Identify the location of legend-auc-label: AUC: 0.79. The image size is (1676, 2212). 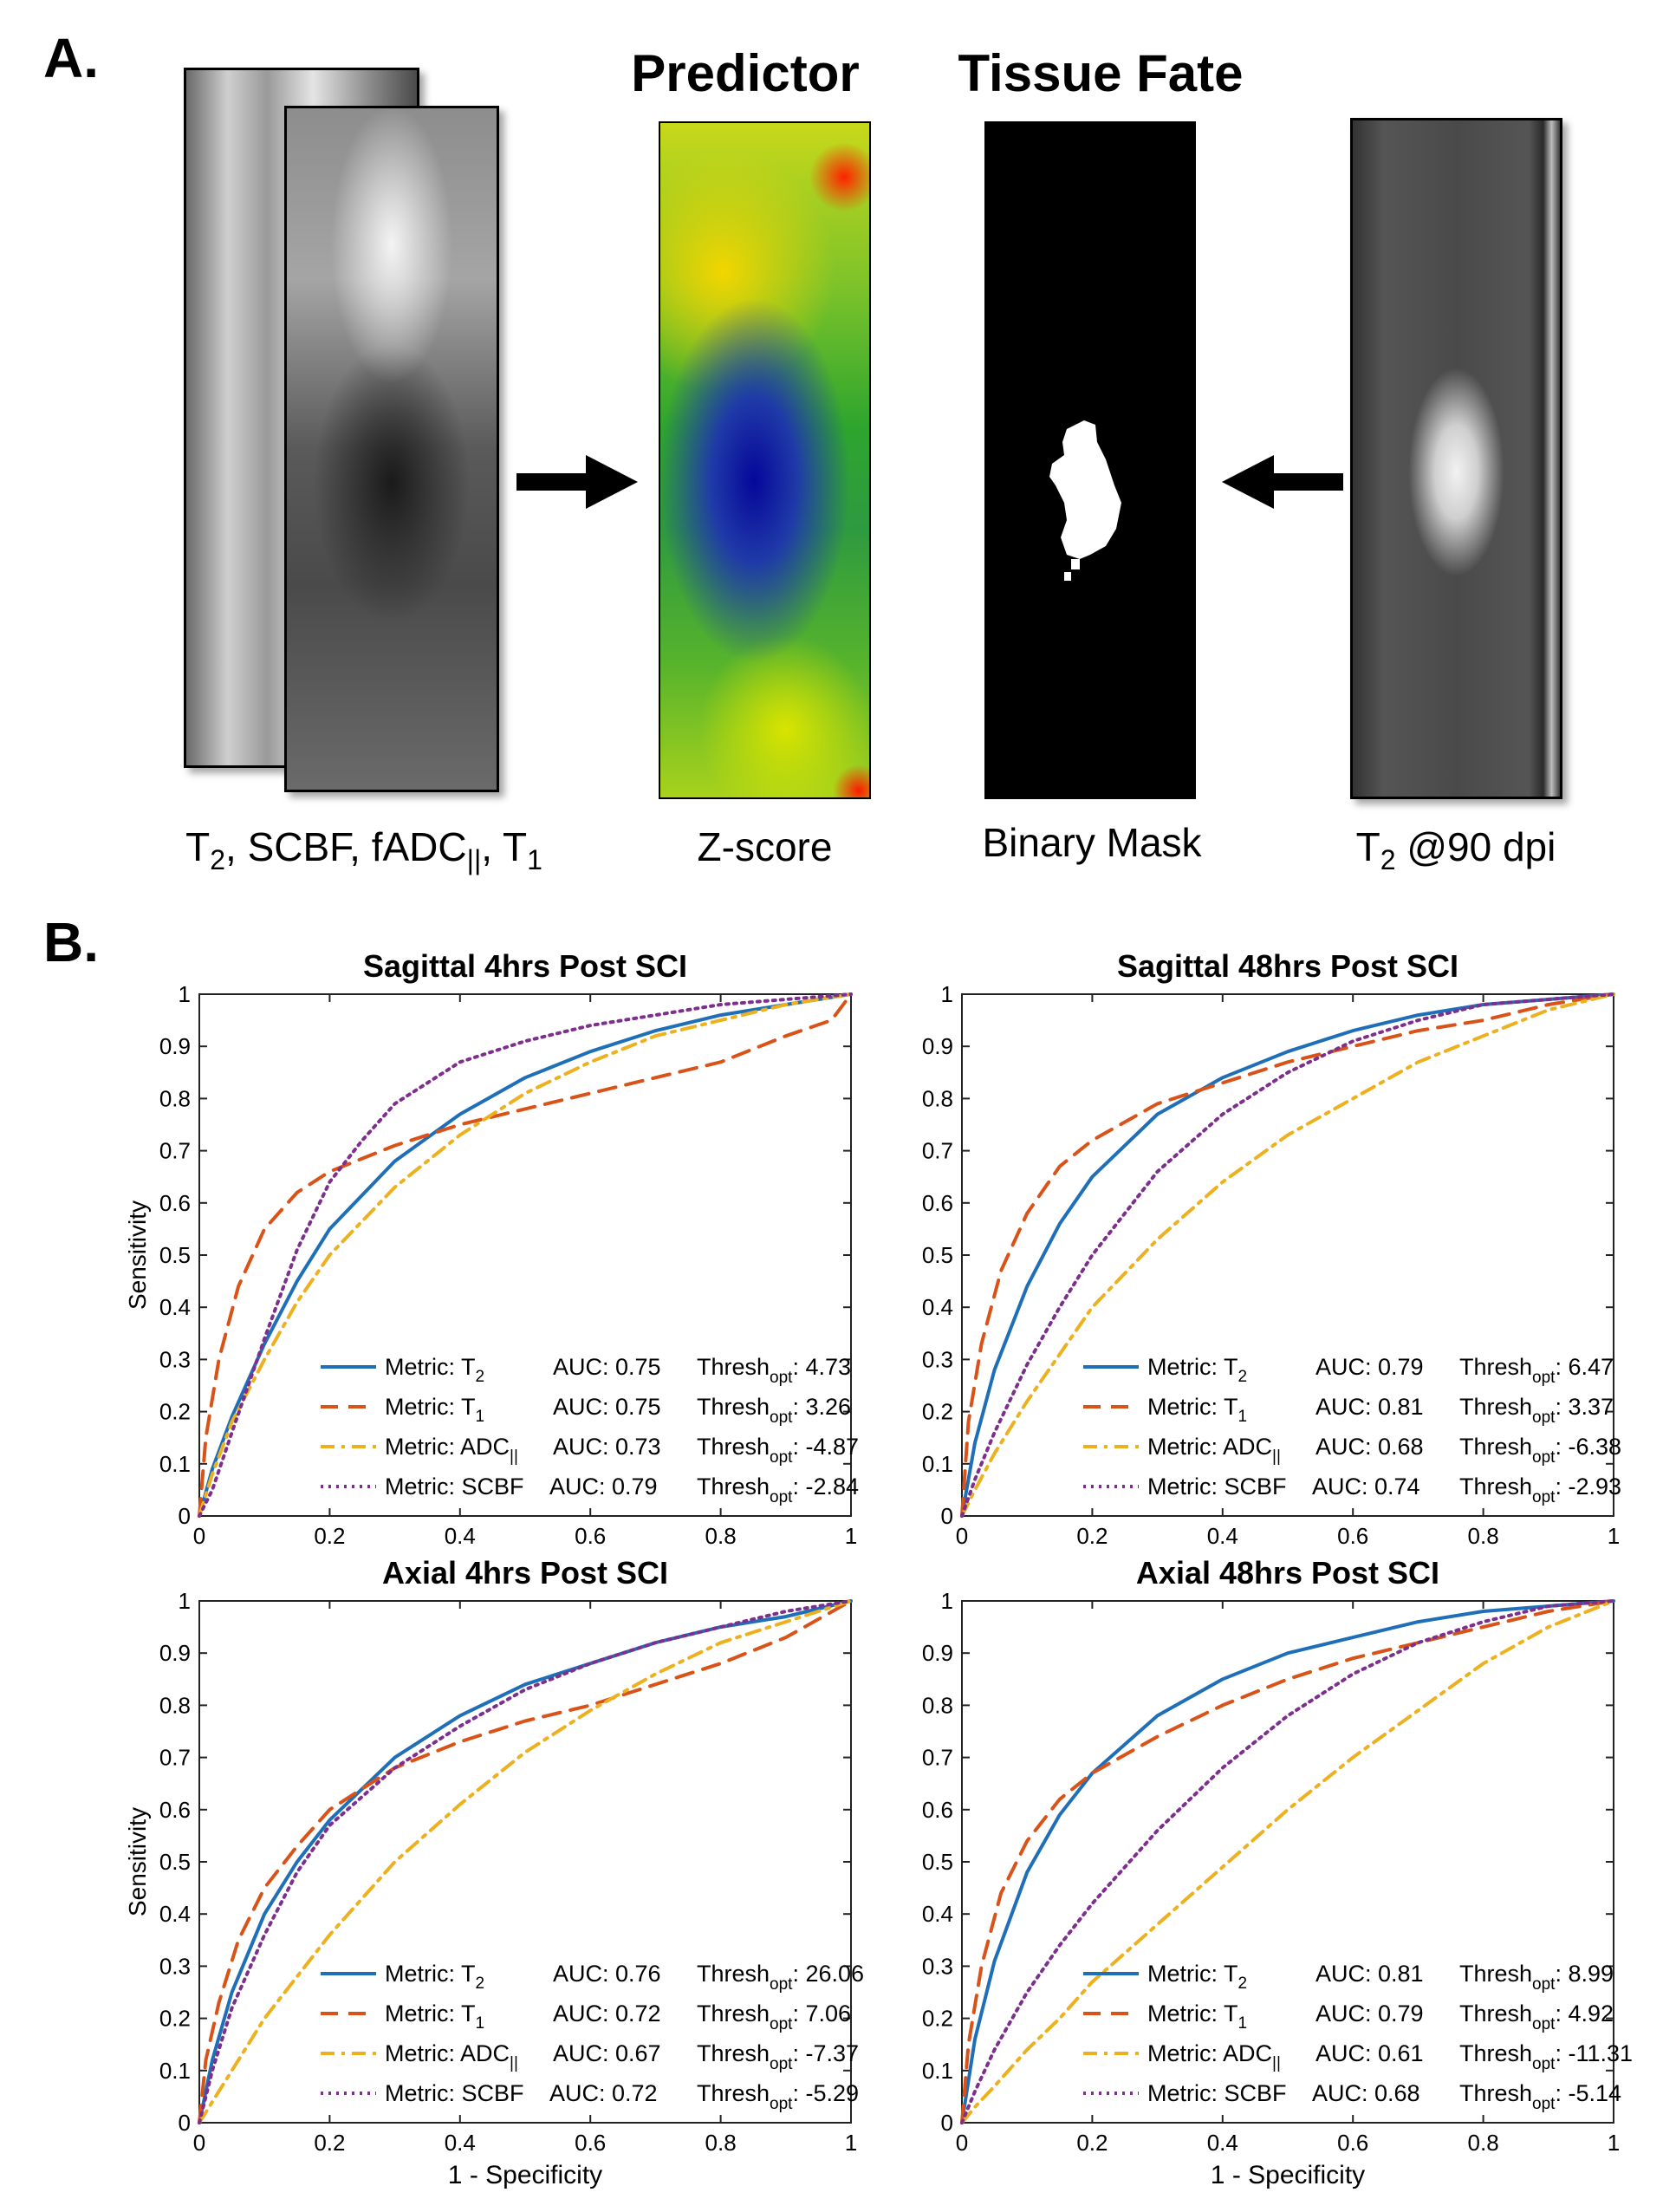
(1370, 2014).